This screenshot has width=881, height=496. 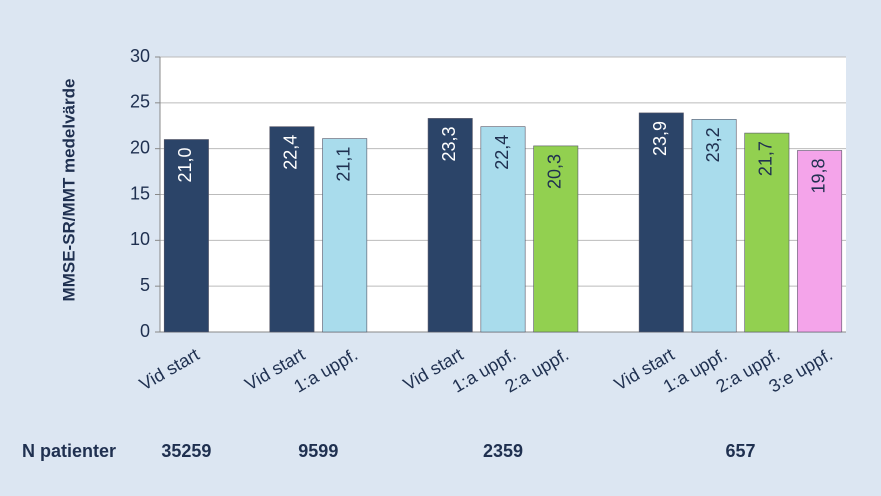 What do you see at coordinates (766, 158) in the screenshot?
I see `value-label: 21,7` at bounding box center [766, 158].